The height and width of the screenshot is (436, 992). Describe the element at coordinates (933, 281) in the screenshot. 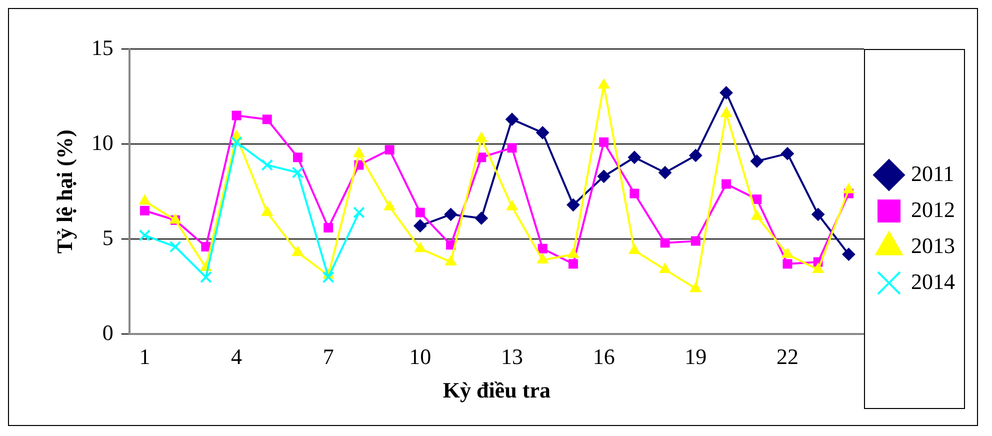

I see `legend-label: 2014` at that location.